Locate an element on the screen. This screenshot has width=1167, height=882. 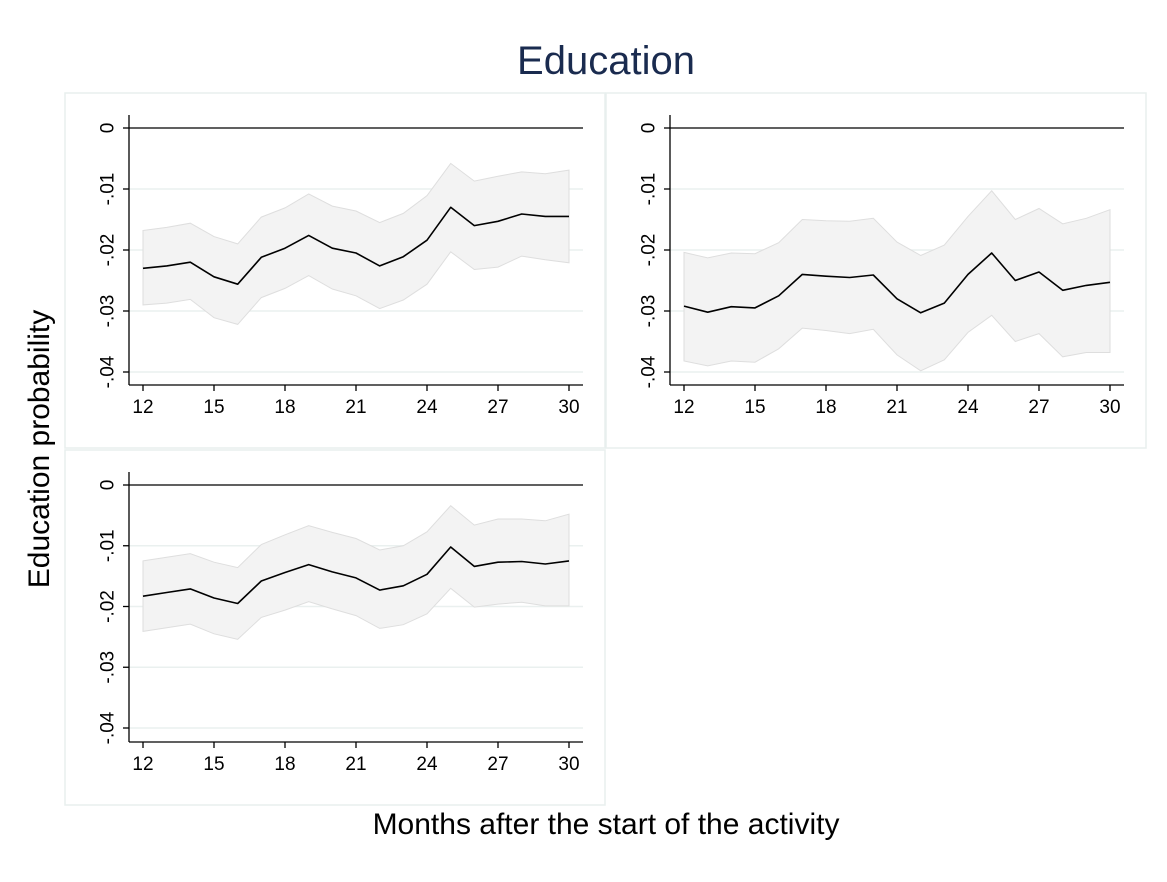
x-axis-title: Months after the start of the activity is located at coordinates (606, 824).